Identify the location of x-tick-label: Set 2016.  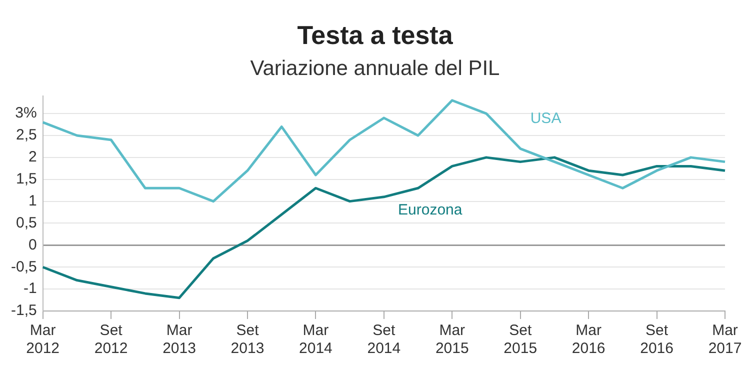
(657, 340).